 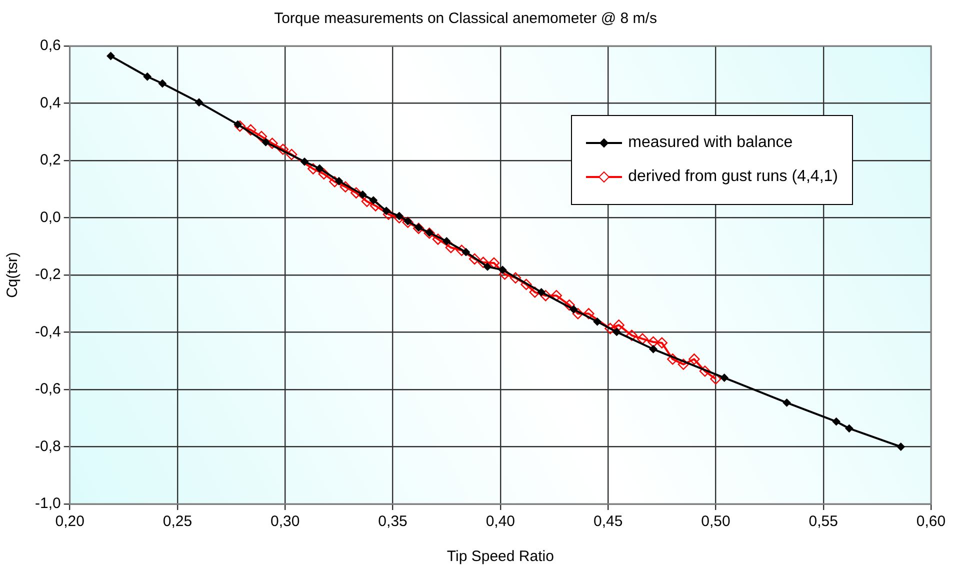 I want to click on y-tick-label: 0,4, so click(x=50, y=103).